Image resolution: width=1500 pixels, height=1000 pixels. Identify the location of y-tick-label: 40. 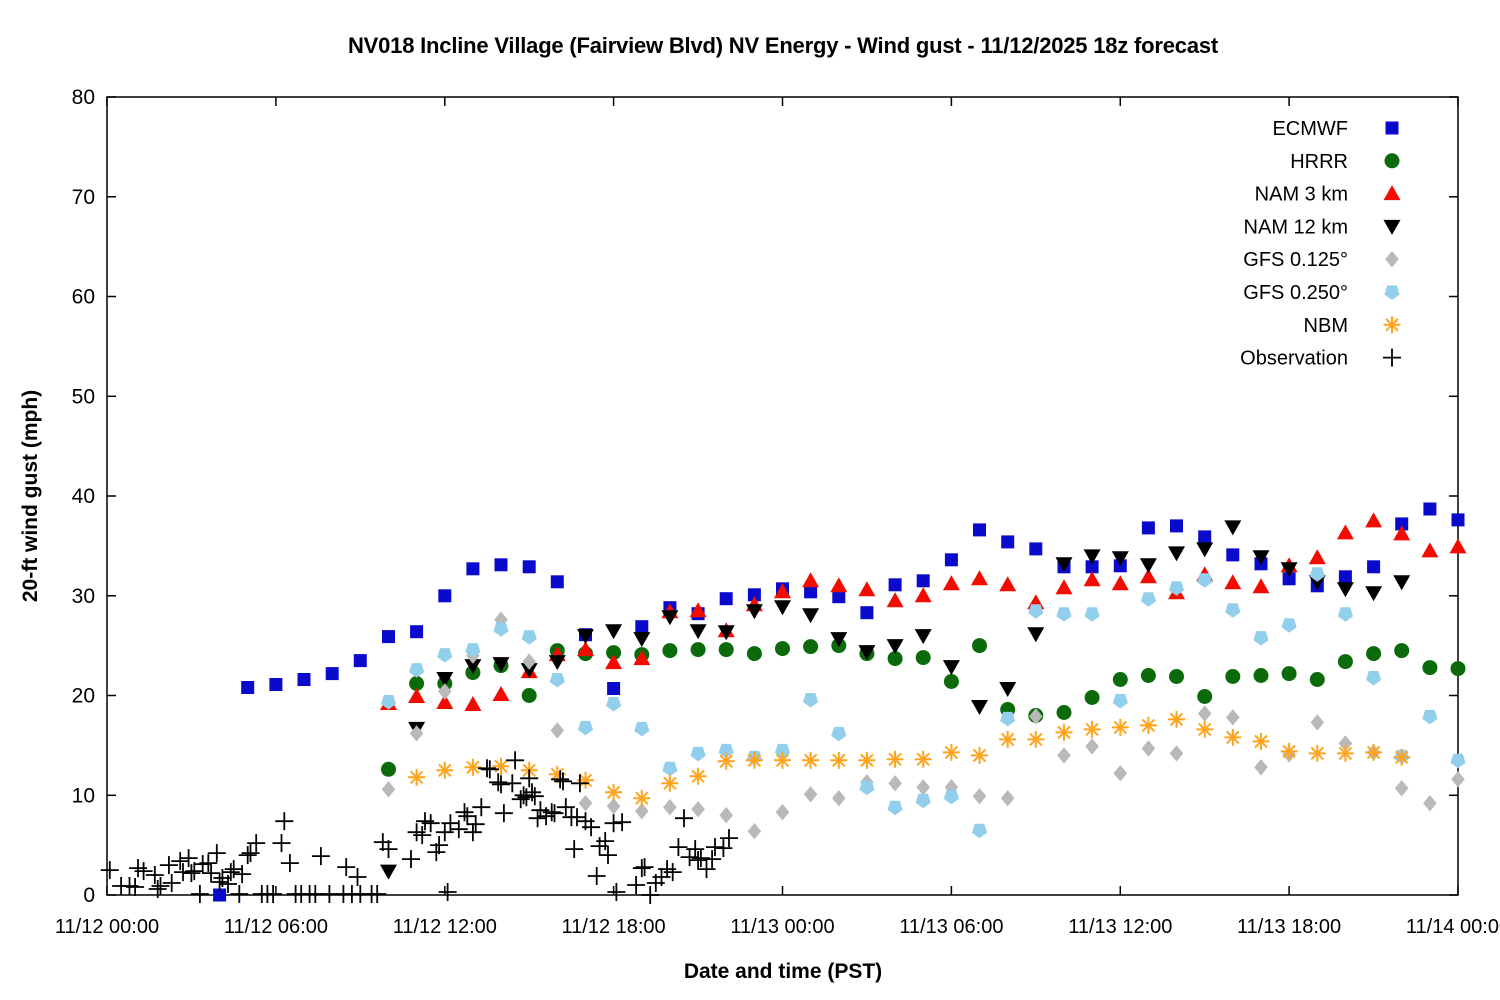
(83, 496).